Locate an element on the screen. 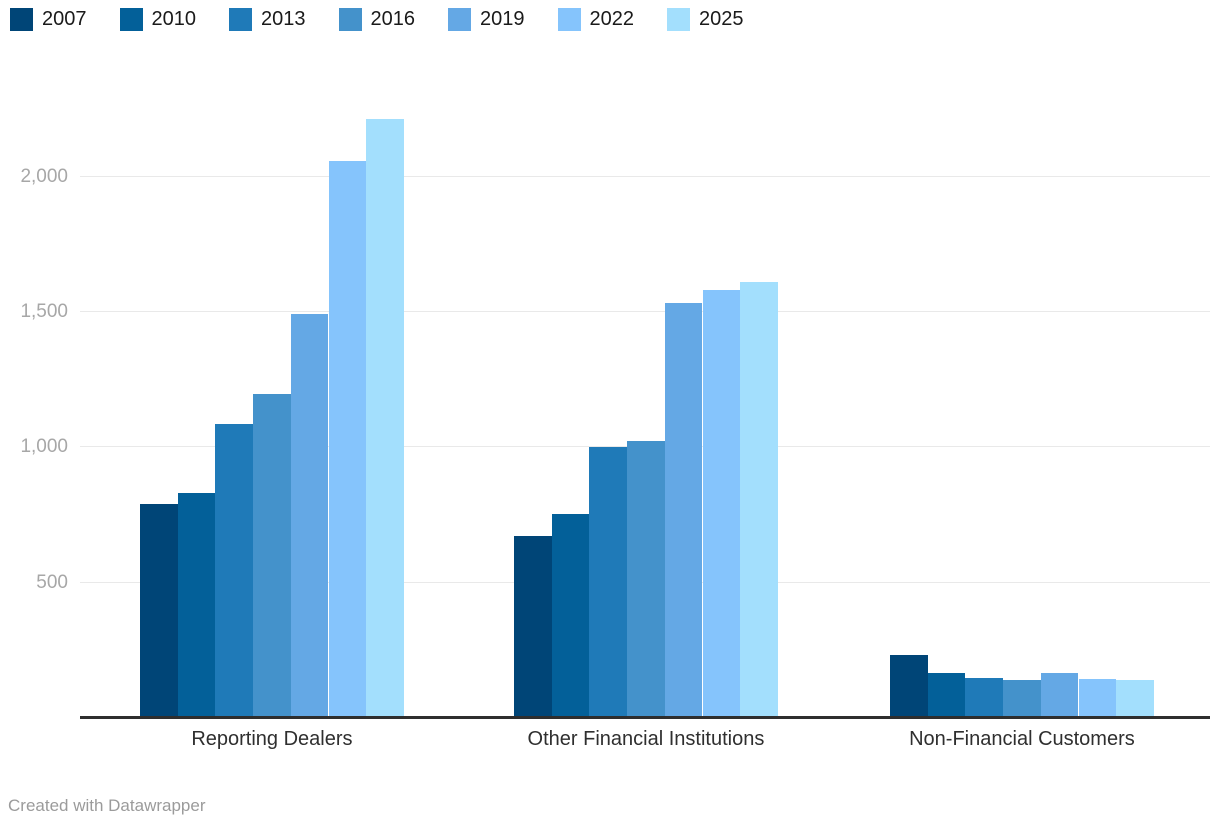 This screenshot has width=1220, height=832. legend-label: 2025 is located at coordinates (721, 19).